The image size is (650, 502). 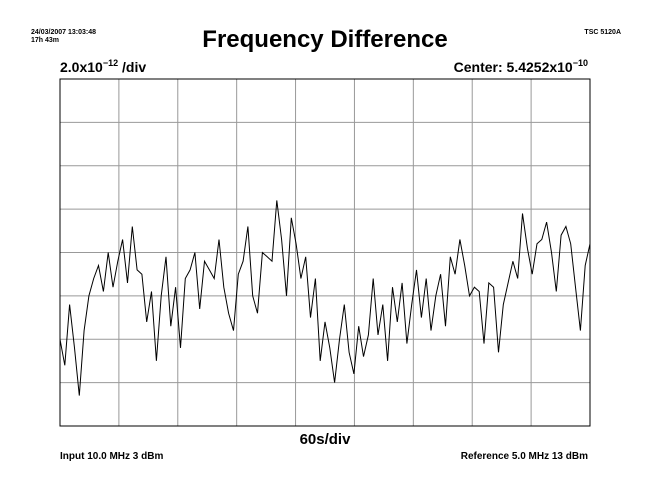 I want to click on timestamp: 24/03/2007 13:03:48 17h 43m, so click(x=63, y=37).